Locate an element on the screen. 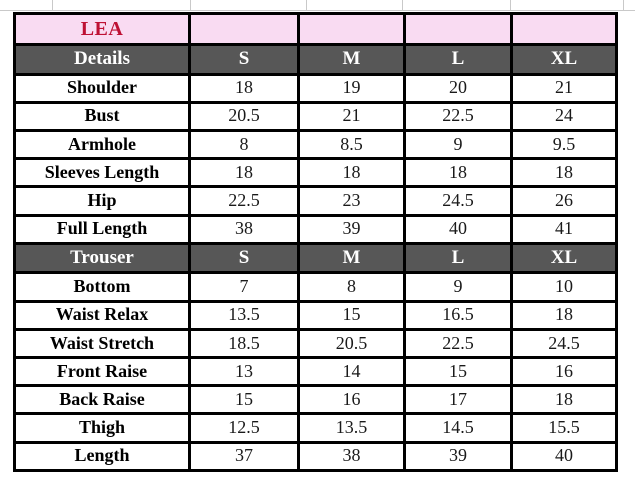 The image size is (635, 487). table-row-waist-stretch: Waist Stretch 18.5 20.5 22.5 24.5 is located at coordinates (315, 343).